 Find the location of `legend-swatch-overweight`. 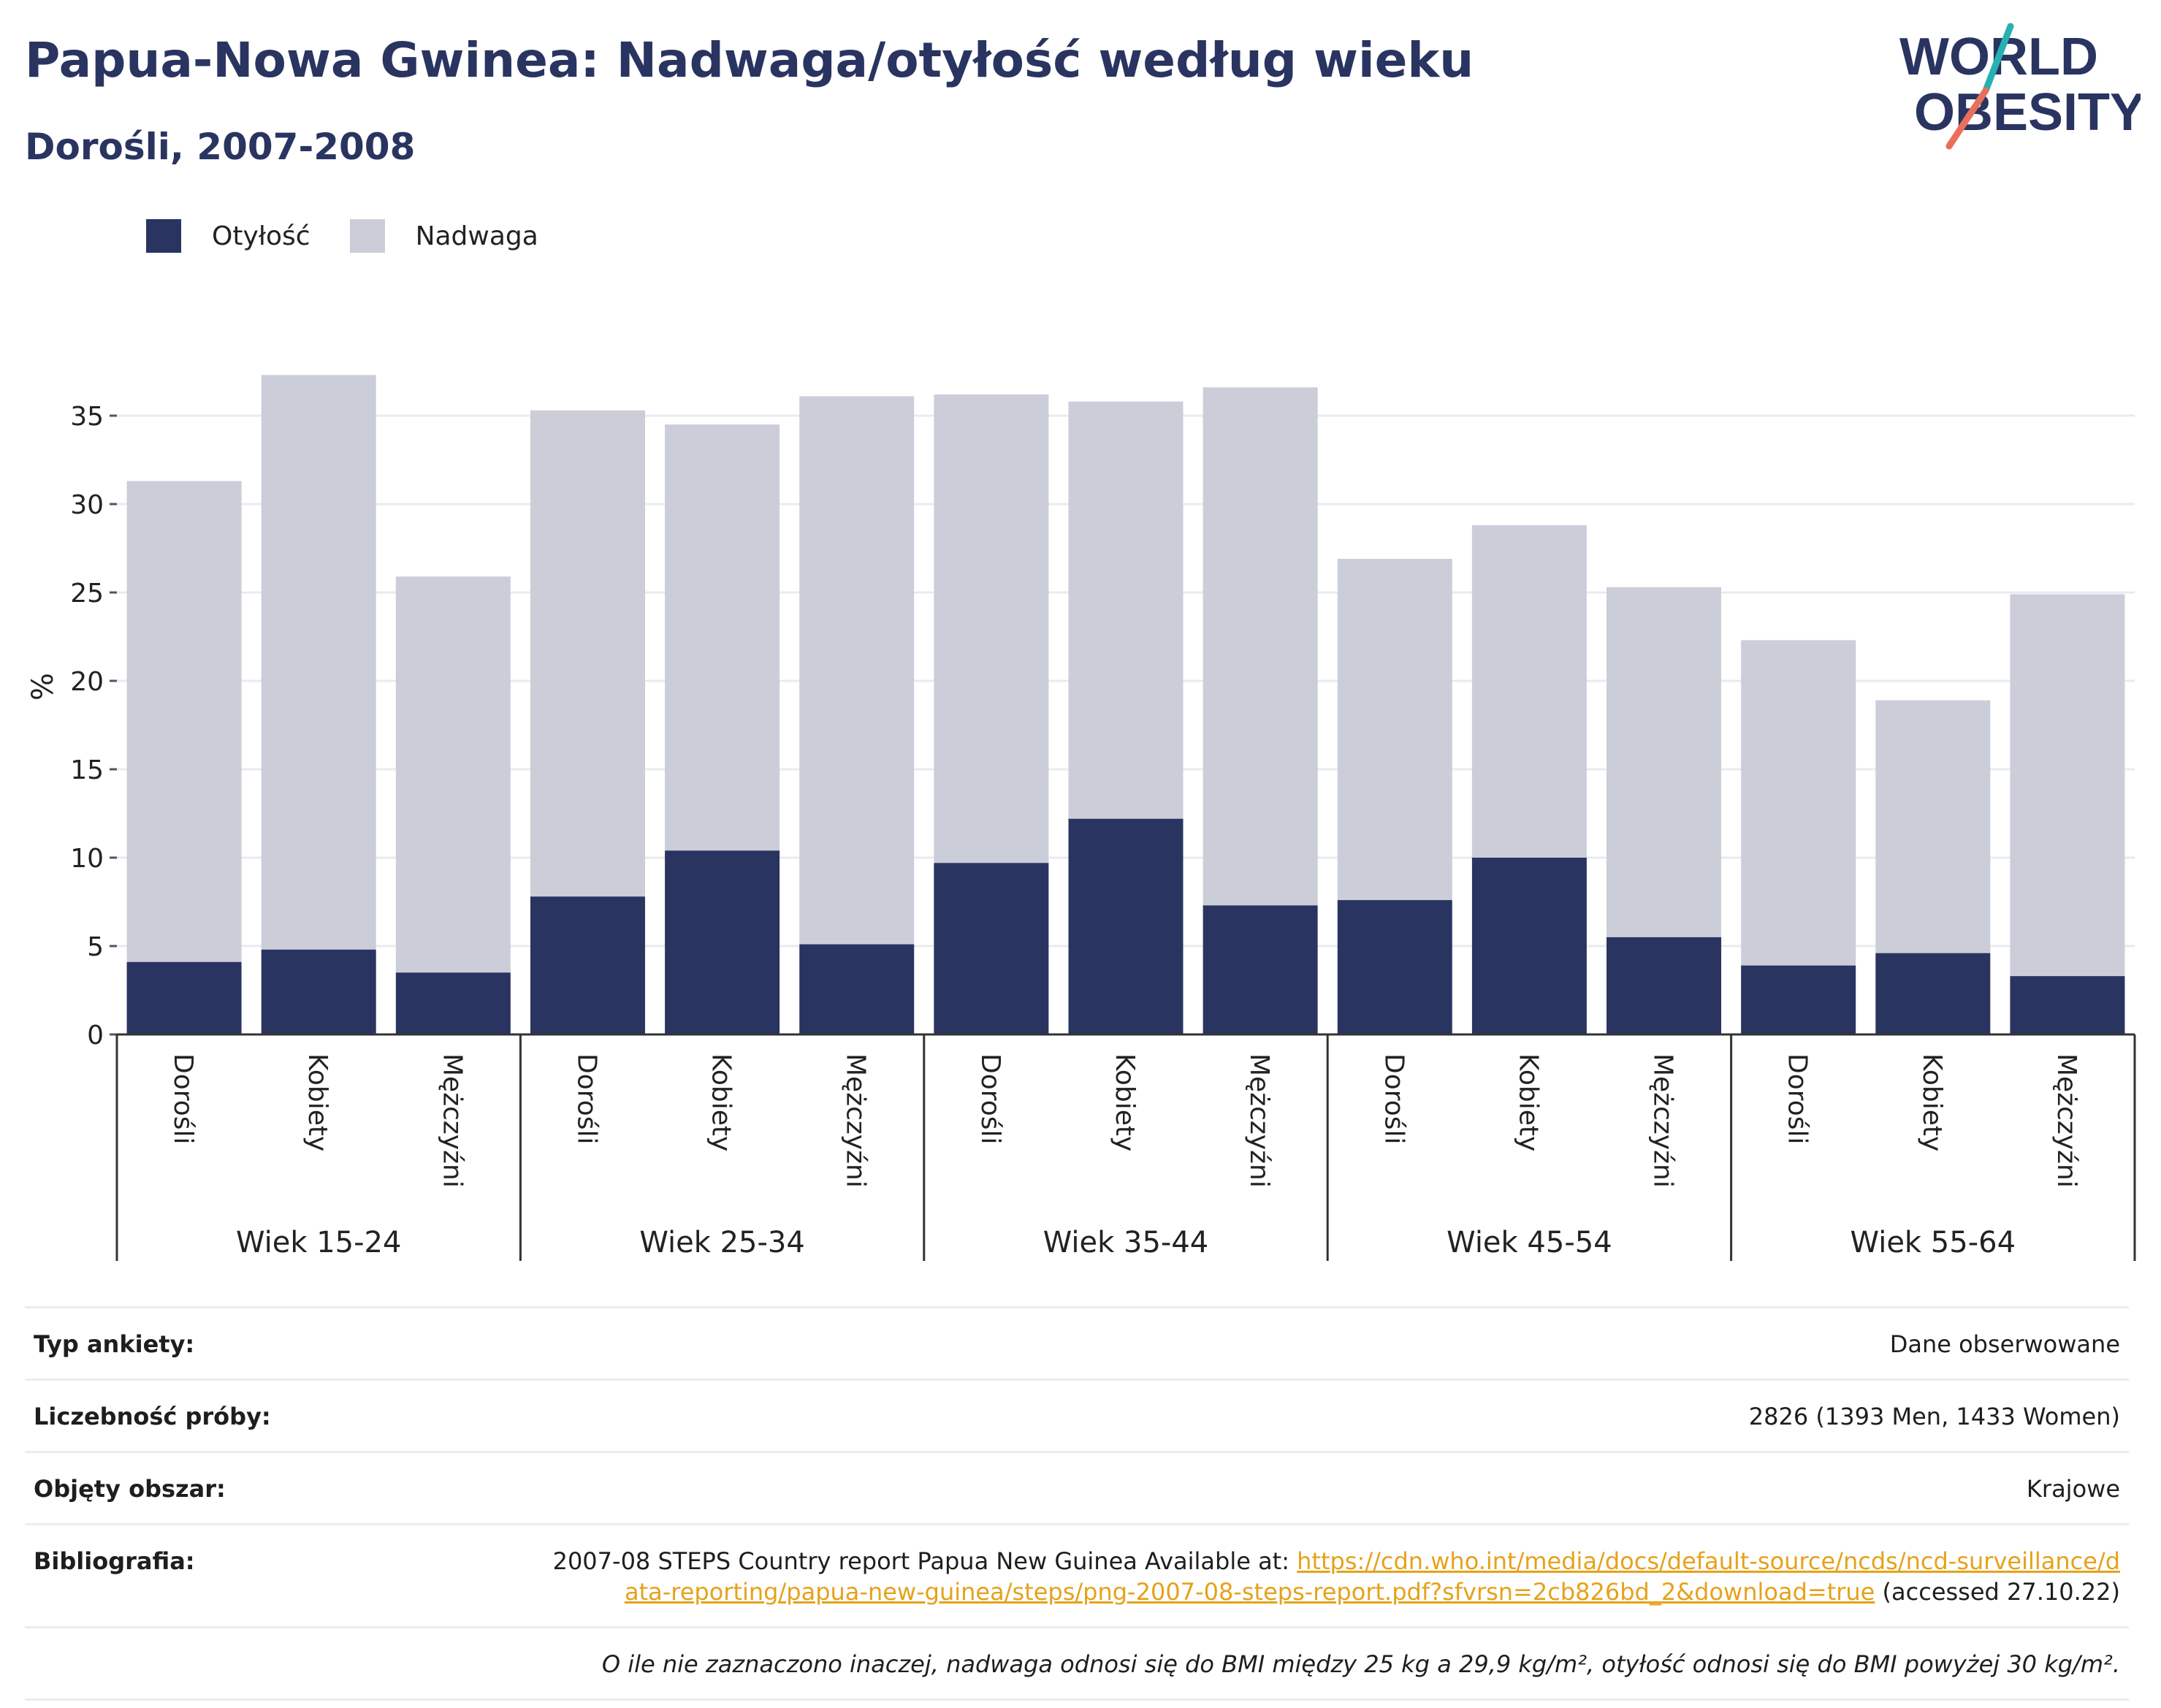

legend-swatch-overweight is located at coordinates (367, 236).